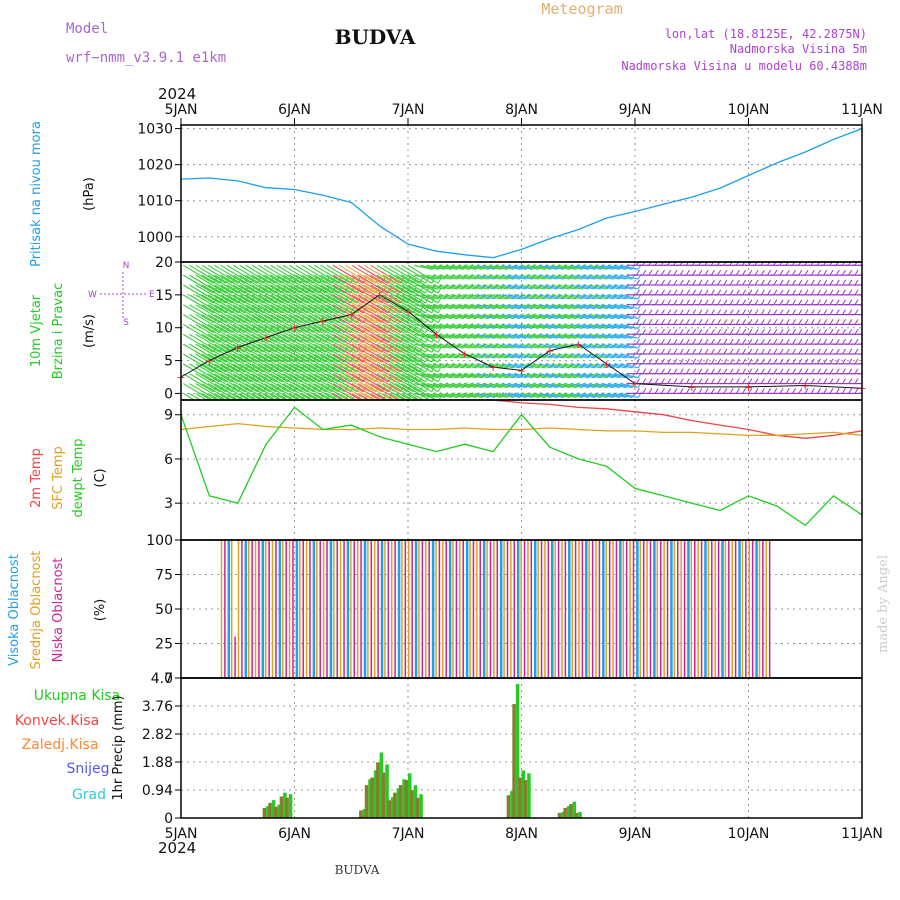 Image resolution: width=900 pixels, height=900 pixels. I want to click on precip-conv-bar, so click(395, 805).